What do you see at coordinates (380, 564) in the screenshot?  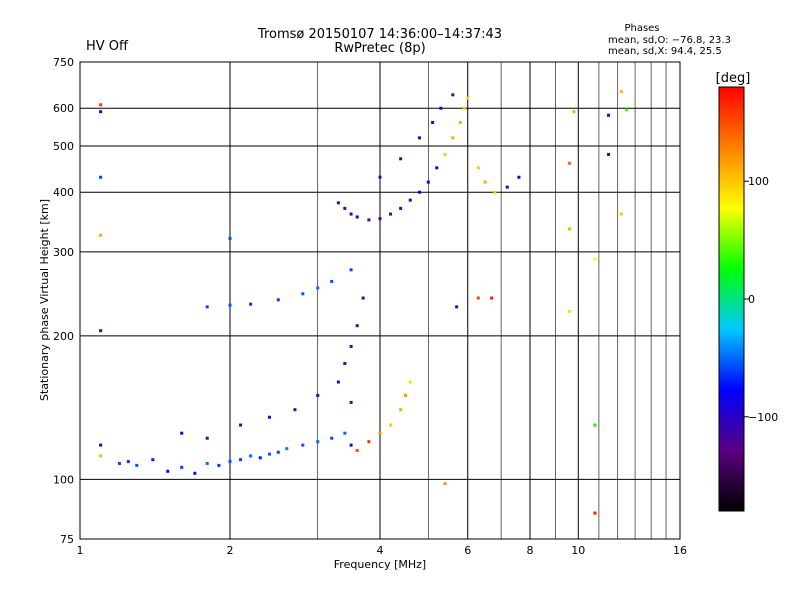 I see `x-axis-label: Frequency [MHz]` at bounding box center [380, 564].